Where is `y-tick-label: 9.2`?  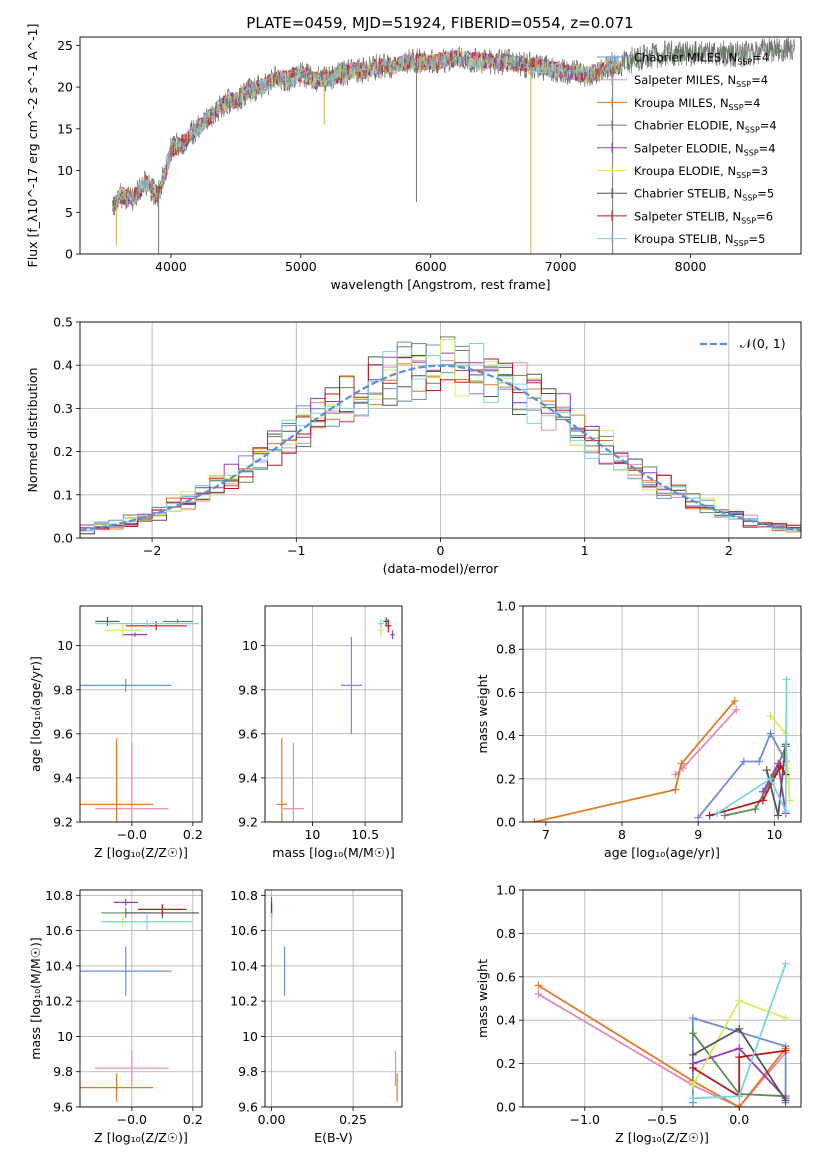
y-tick-label: 9.2 is located at coordinates (63, 822).